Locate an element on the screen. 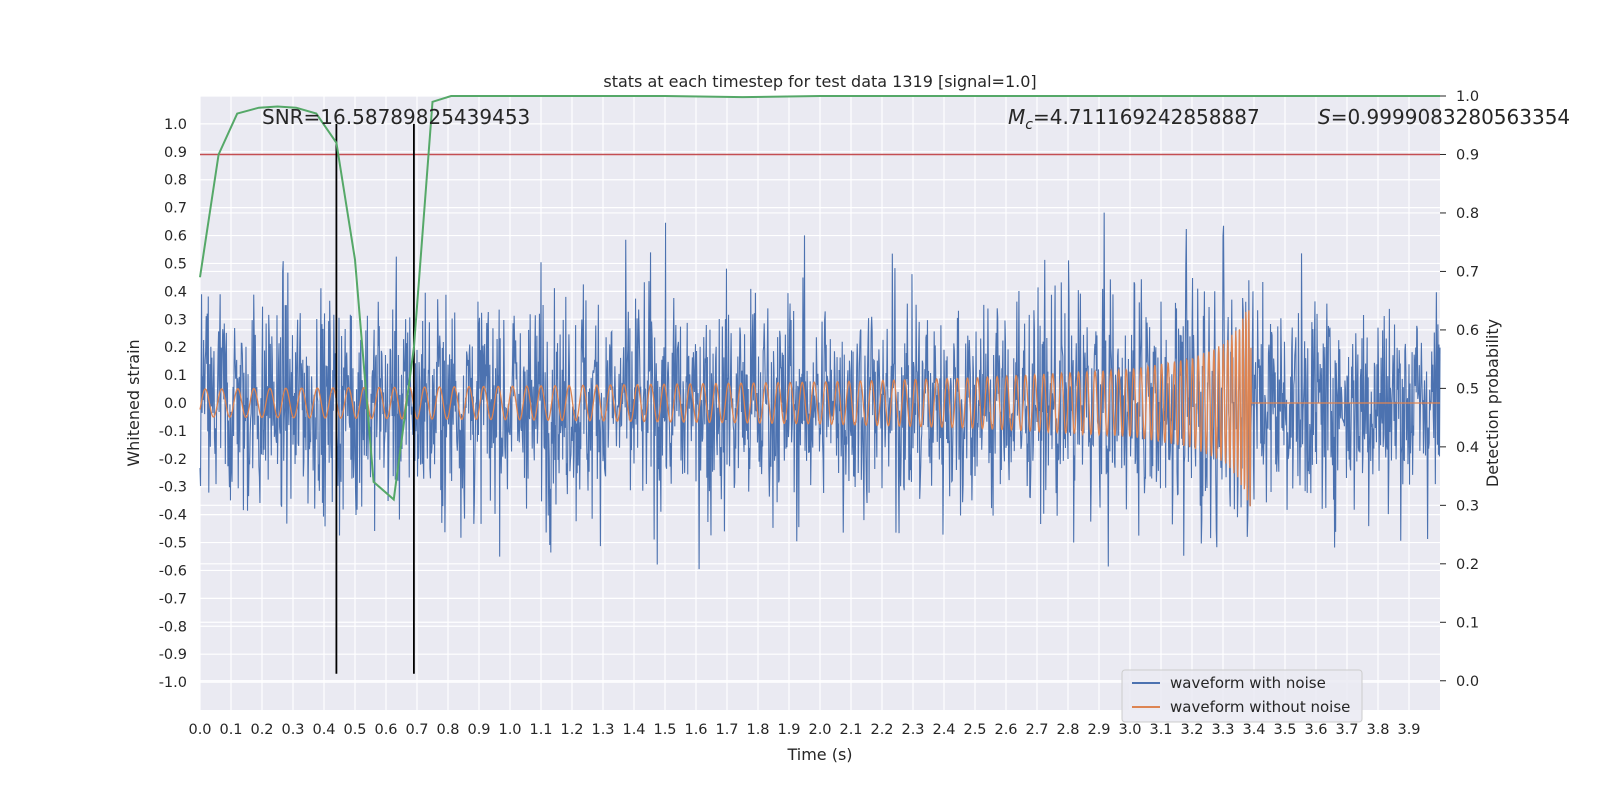  x-tick-label: 1.7 is located at coordinates (726, 730).